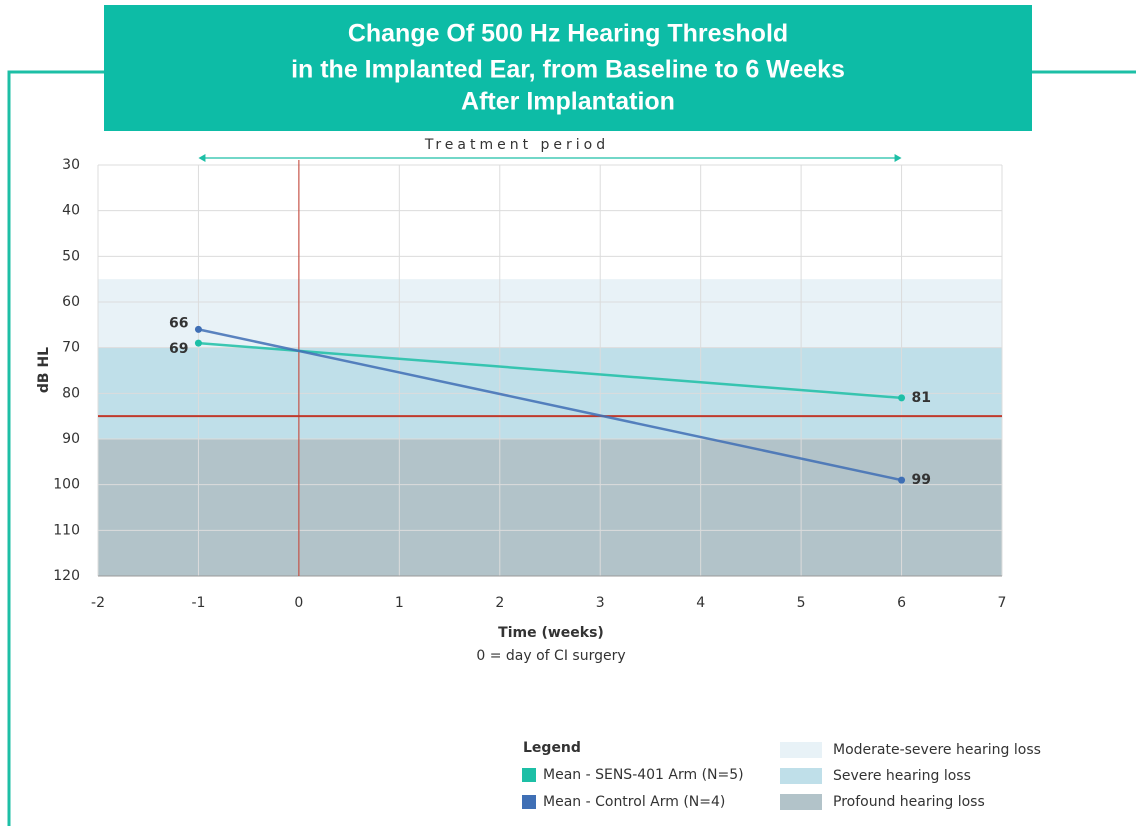  I want to click on y-tick-label: 60, so click(71, 302).